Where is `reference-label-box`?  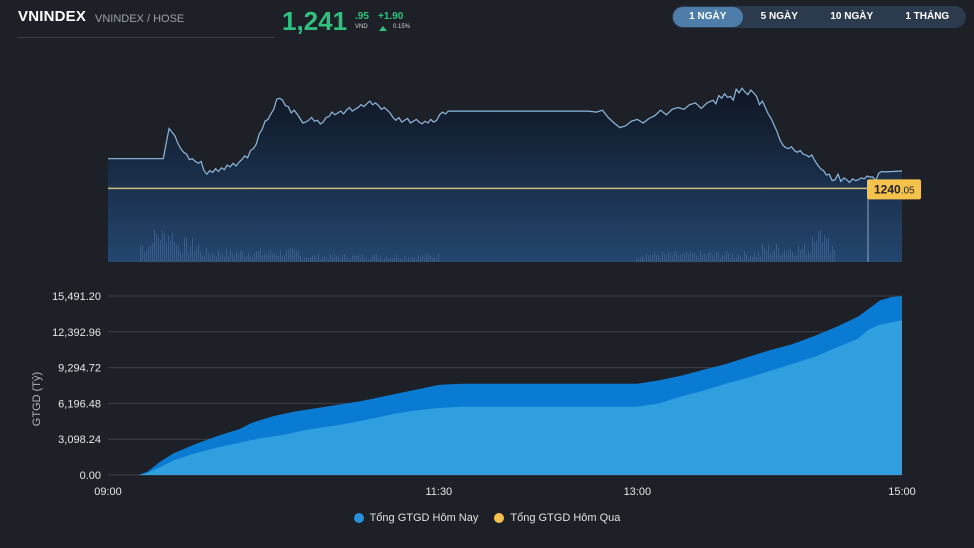
reference-label-box is located at coordinates (894, 189).